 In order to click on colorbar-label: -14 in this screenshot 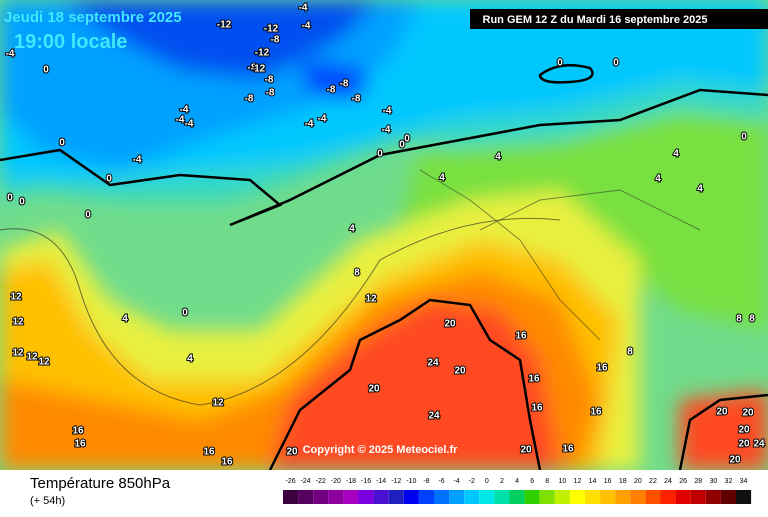, I will do `click(381, 481)`.